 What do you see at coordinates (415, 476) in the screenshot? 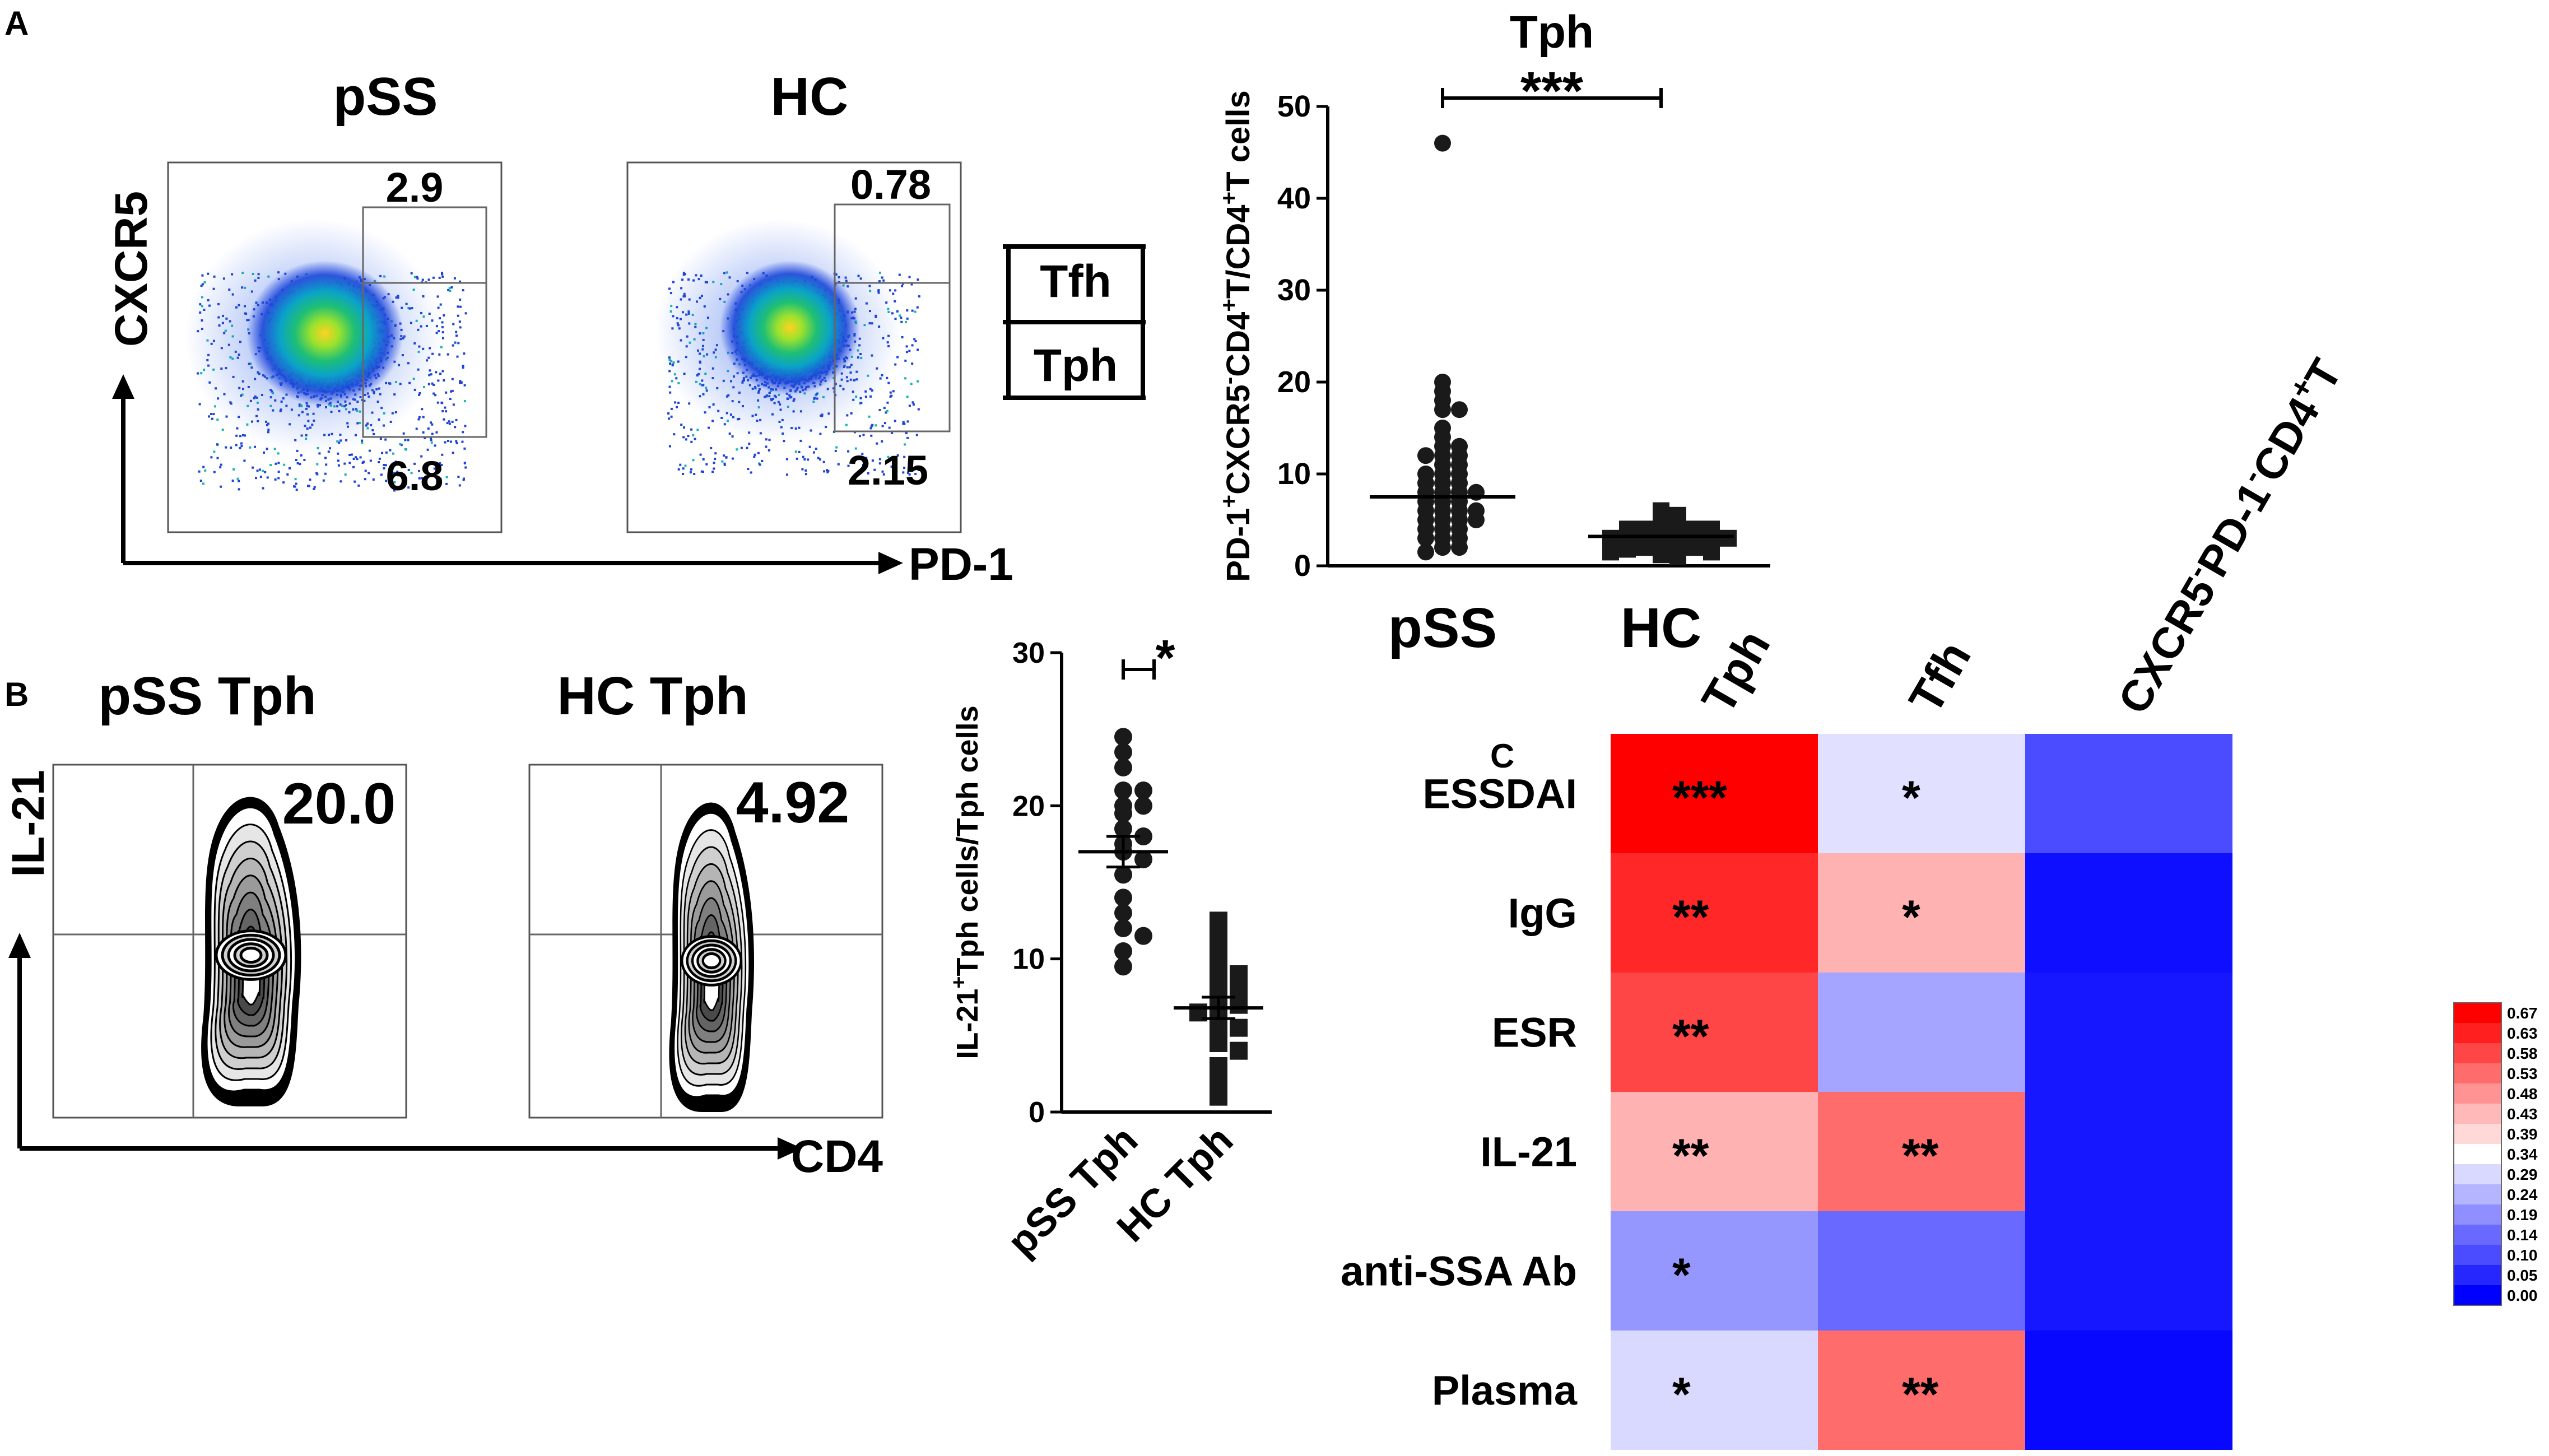
I see `gate-value-pss-tph: 6.8` at bounding box center [415, 476].